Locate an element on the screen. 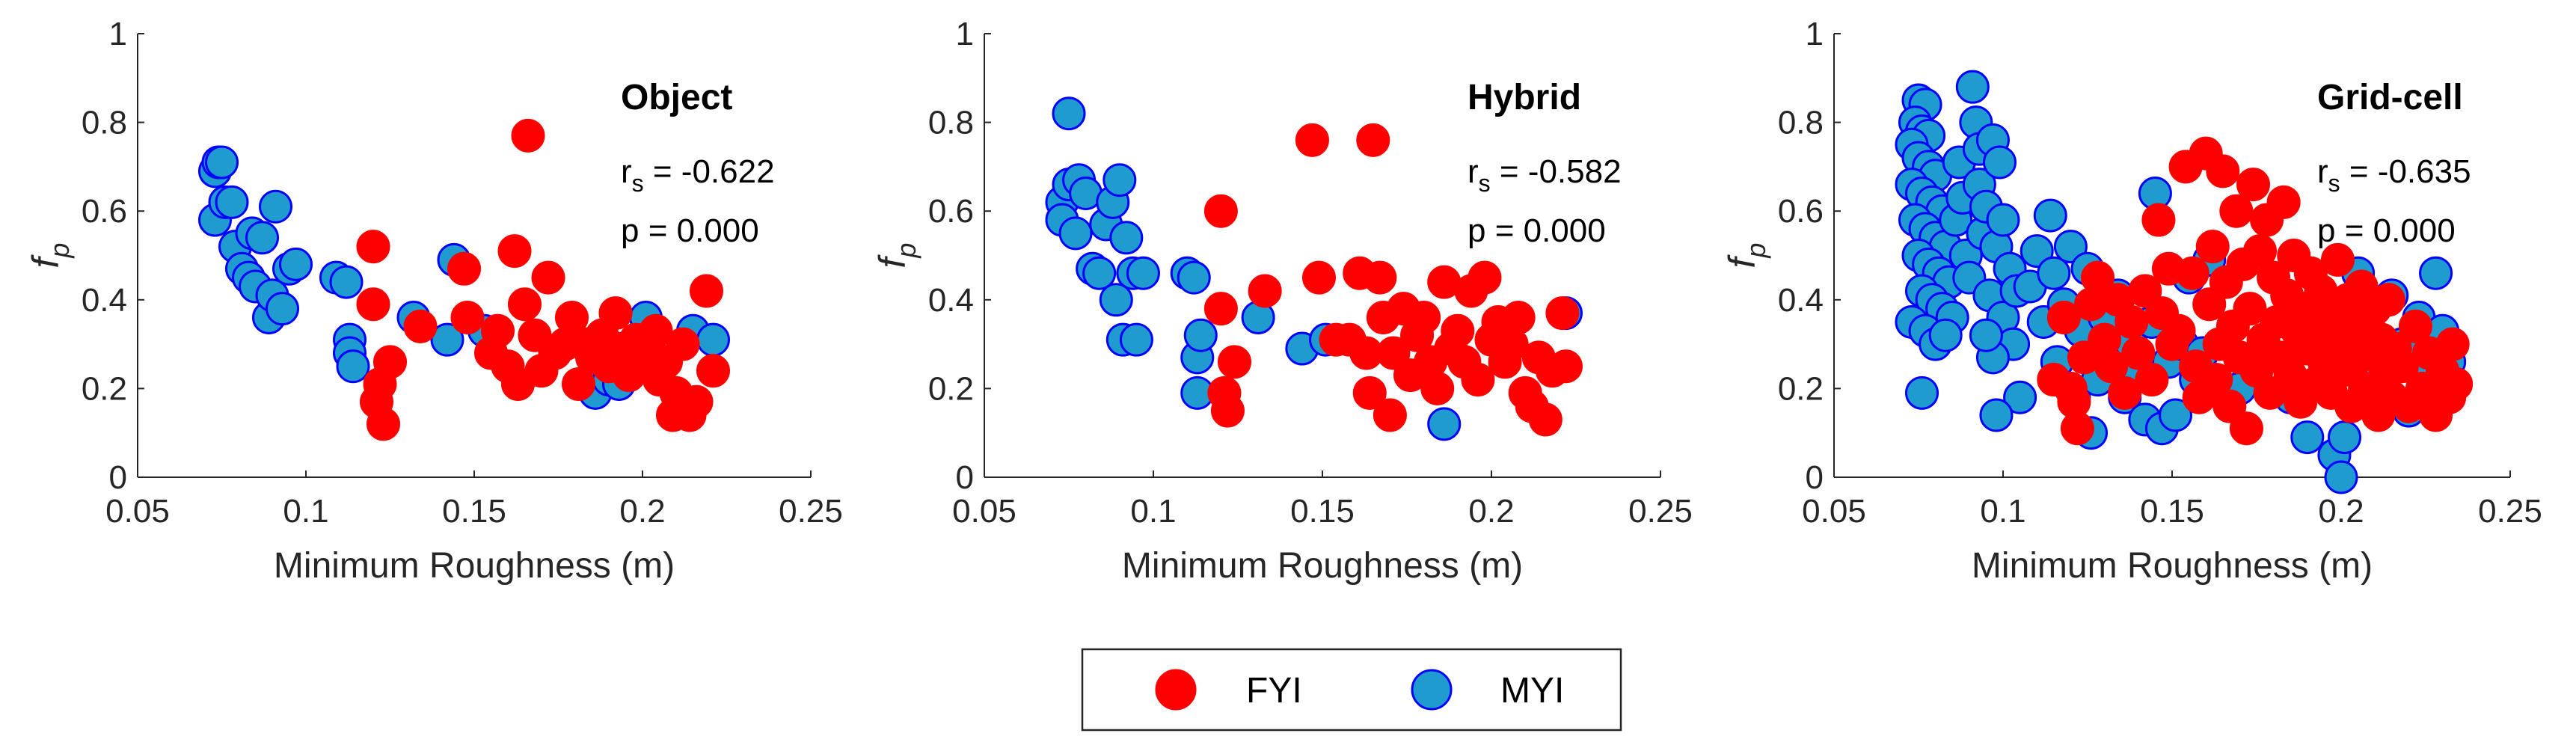 The height and width of the screenshot is (754, 2576). panel-title: Object is located at coordinates (676, 97).